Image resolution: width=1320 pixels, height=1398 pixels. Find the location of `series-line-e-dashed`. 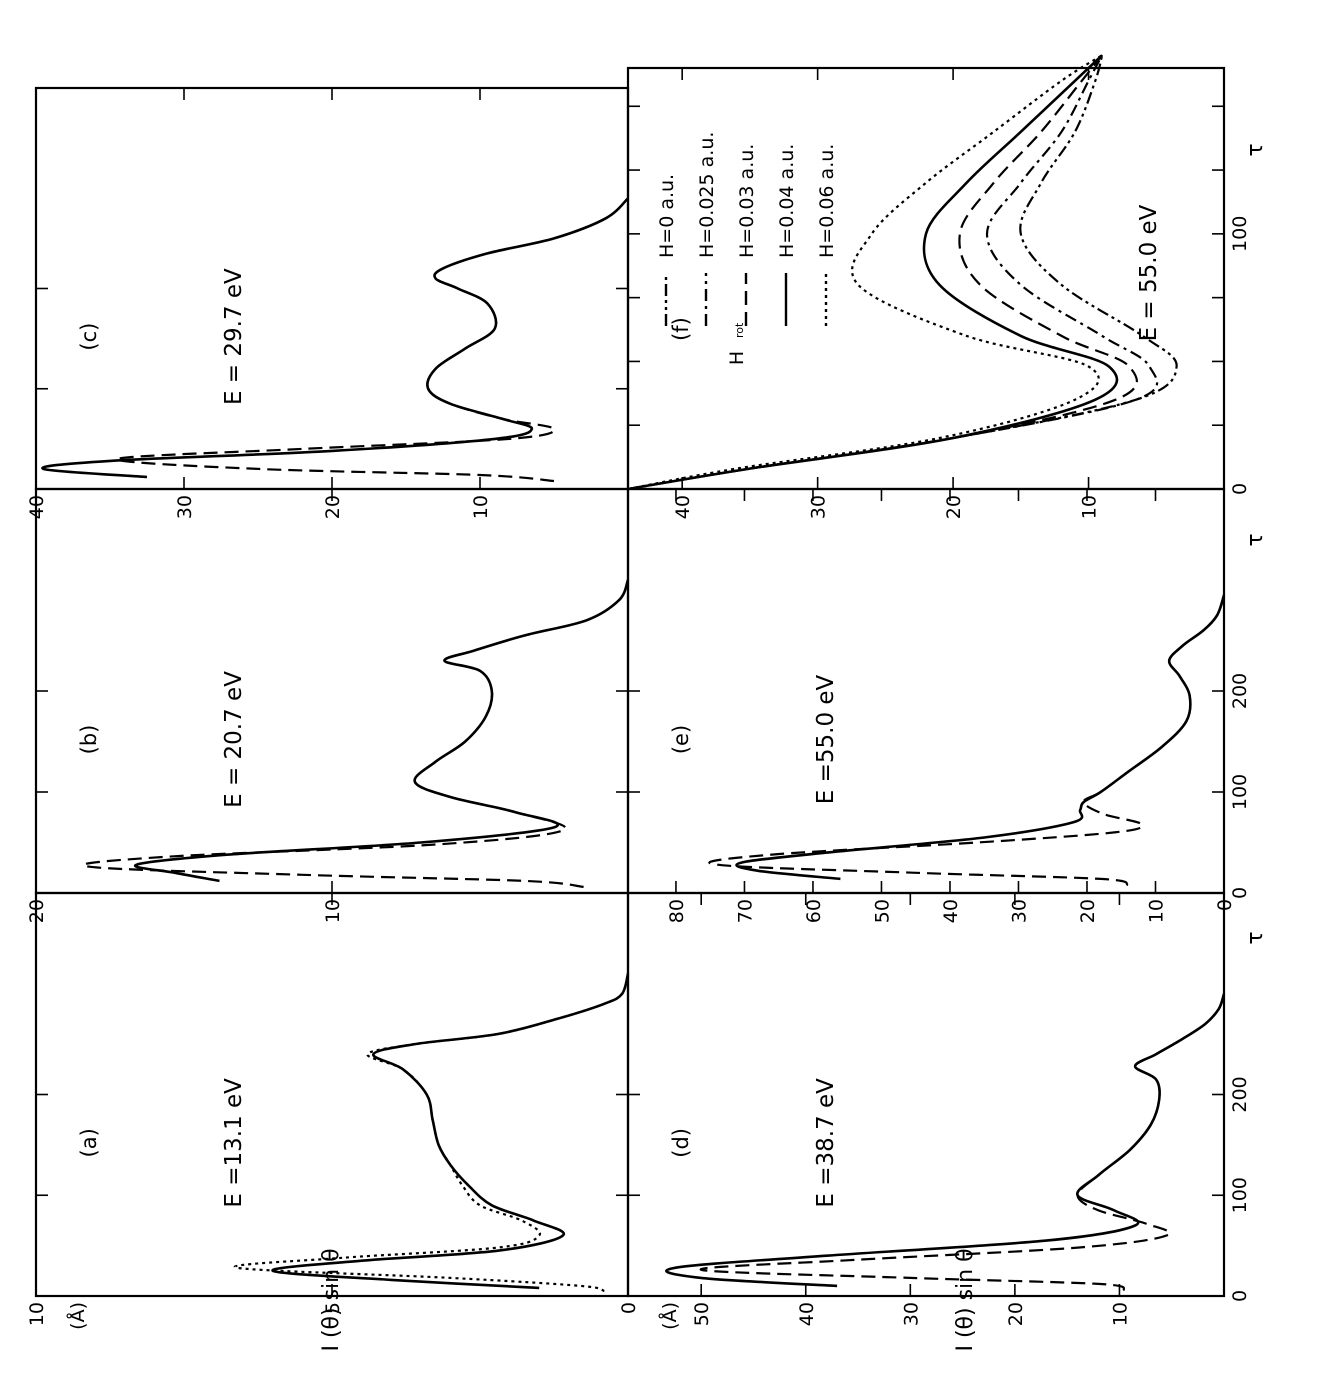

series-line-e-dashed is located at coordinates (967, 740).